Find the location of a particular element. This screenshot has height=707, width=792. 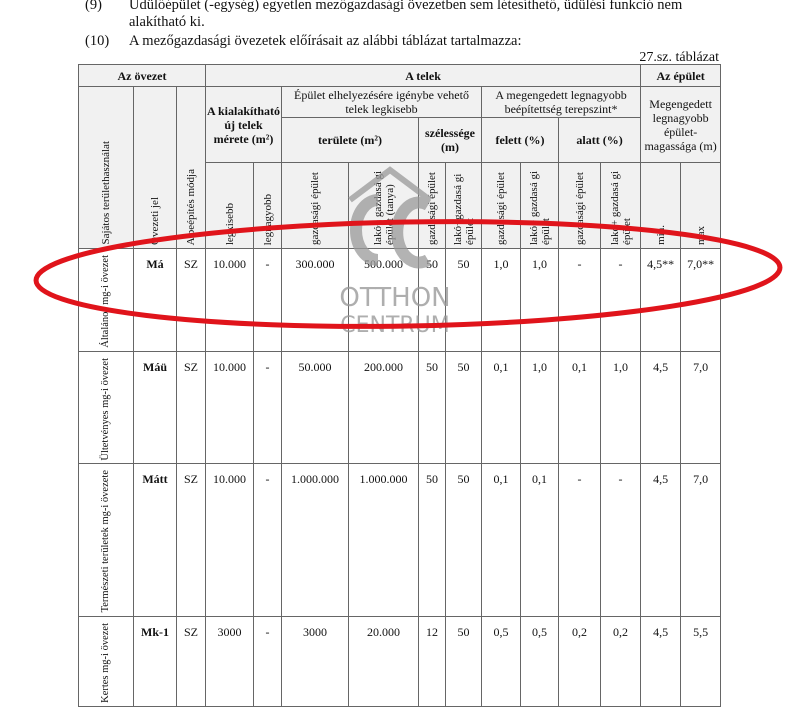

zone-use-label: Ültetvényes mg-i övezet is located at coordinates (105, 409).